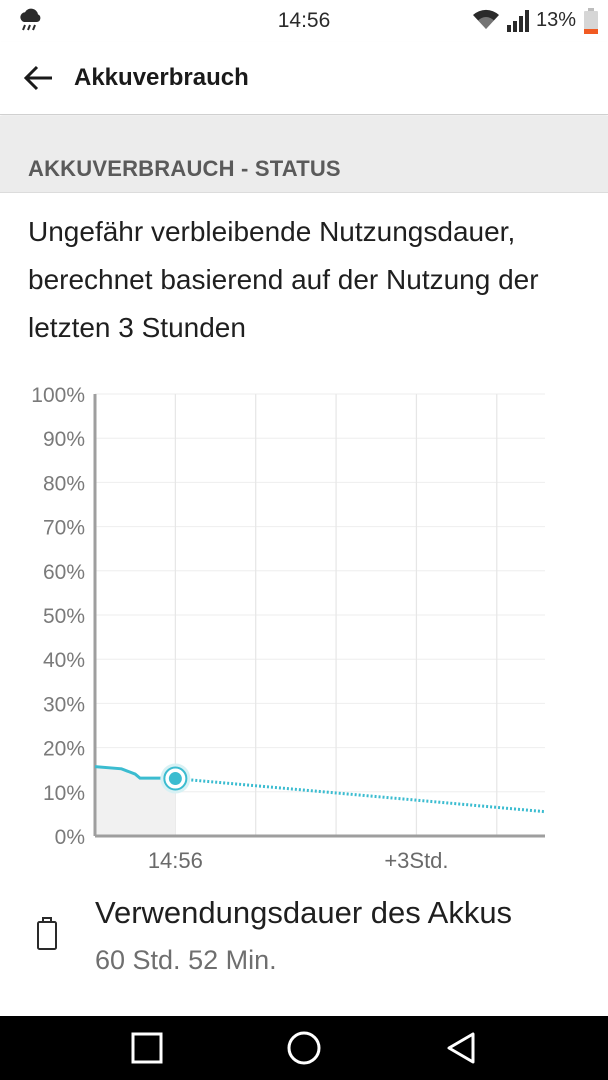 The width and height of the screenshot is (608, 1080). I want to click on y-tick-label: 80%, so click(64, 483).